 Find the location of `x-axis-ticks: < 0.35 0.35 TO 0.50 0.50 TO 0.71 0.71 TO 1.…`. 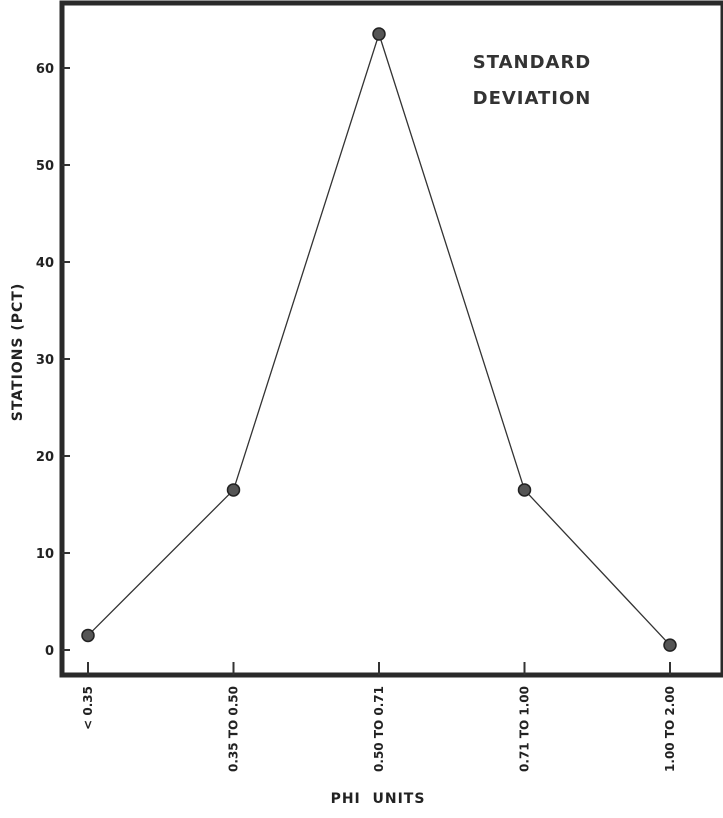

x-axis-ticks: < 0.35 0.35 TO 0.50 0.50 TO 0.71 0.71 TO 1.… is located at coordinates (379, 717).